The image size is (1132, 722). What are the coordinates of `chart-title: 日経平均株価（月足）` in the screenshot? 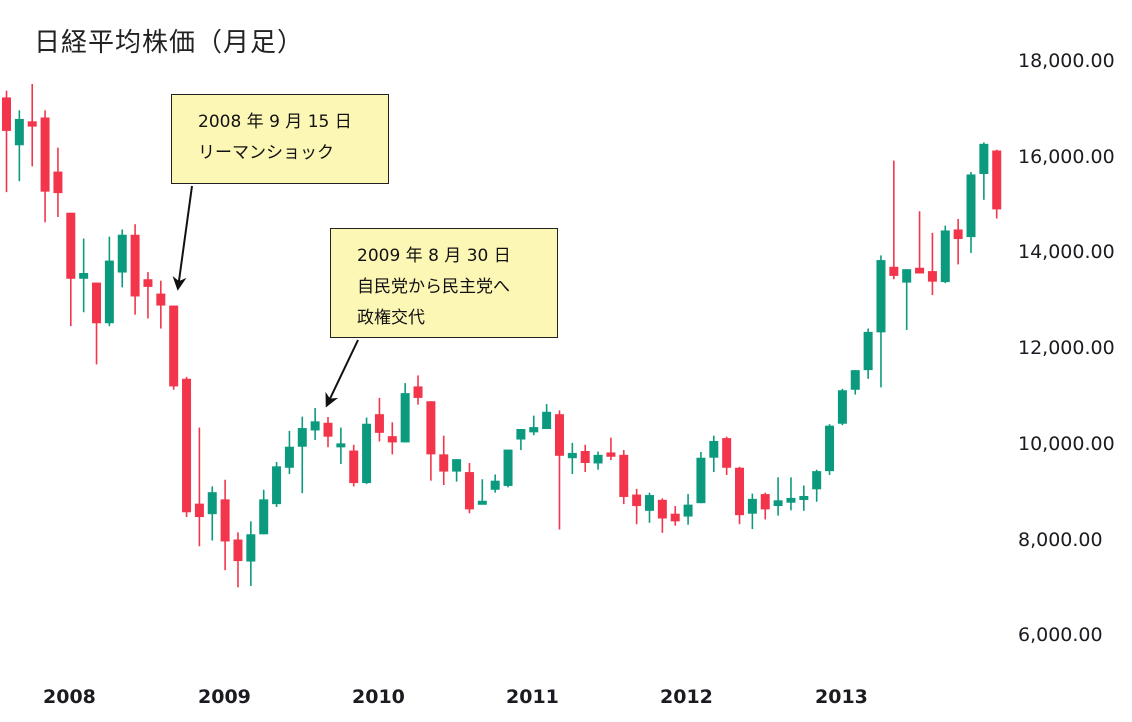 It's located at (169, 43).